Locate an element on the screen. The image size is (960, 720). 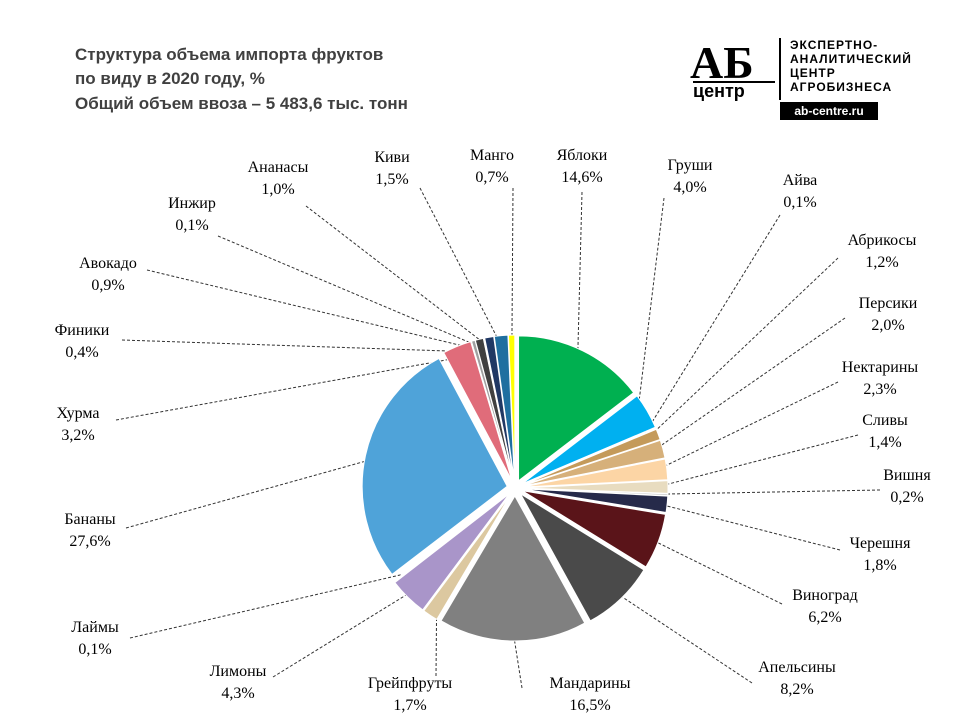
slice-label: Виноград is located at coordinates (825, 595).